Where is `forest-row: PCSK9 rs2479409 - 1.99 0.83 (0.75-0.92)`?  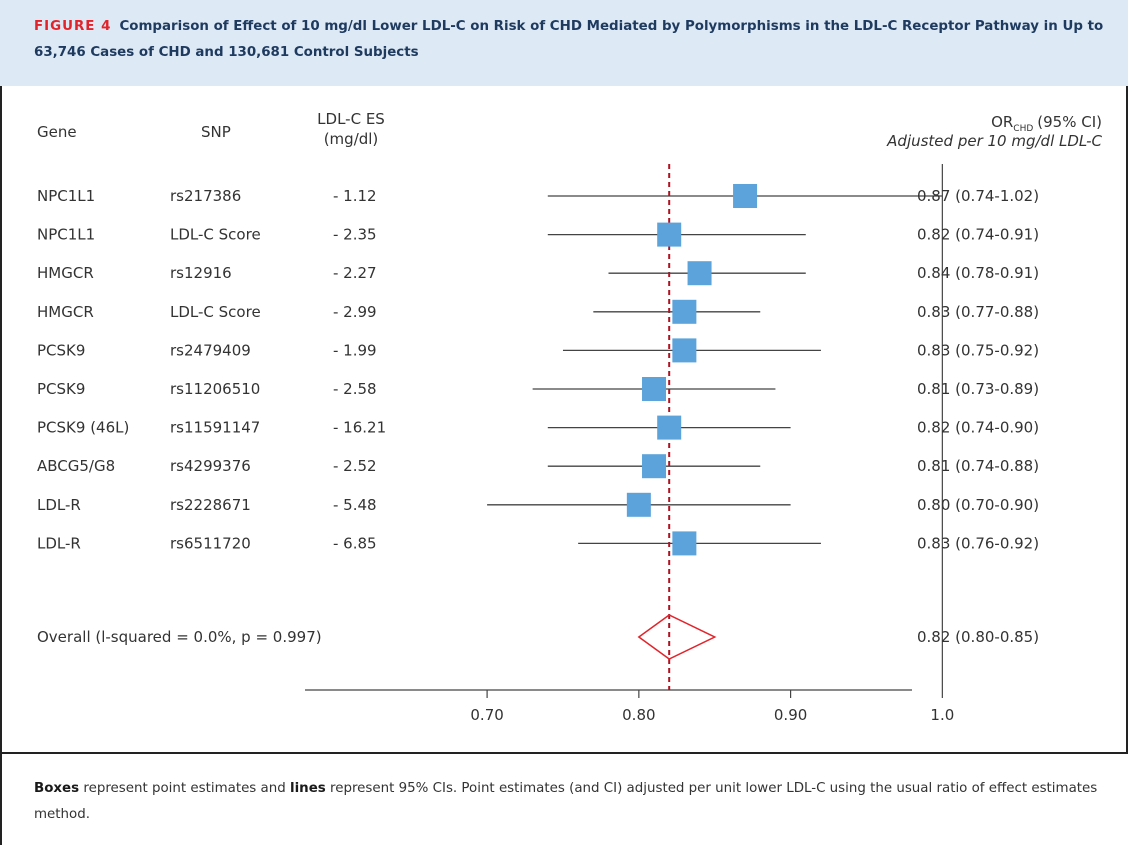
forest-row: PCSK9 rs2479409 - 1.99 0.83 (0.75-0.92) is located at coordinates (538, 350).